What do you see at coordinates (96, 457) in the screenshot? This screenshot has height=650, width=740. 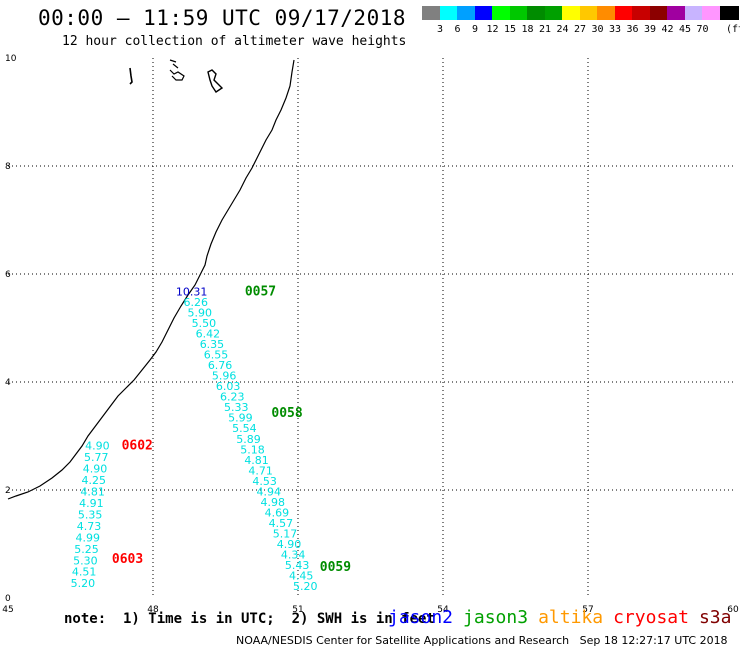 I see `track-b-swh-value: 5.77` at bounding box center [96, 457].